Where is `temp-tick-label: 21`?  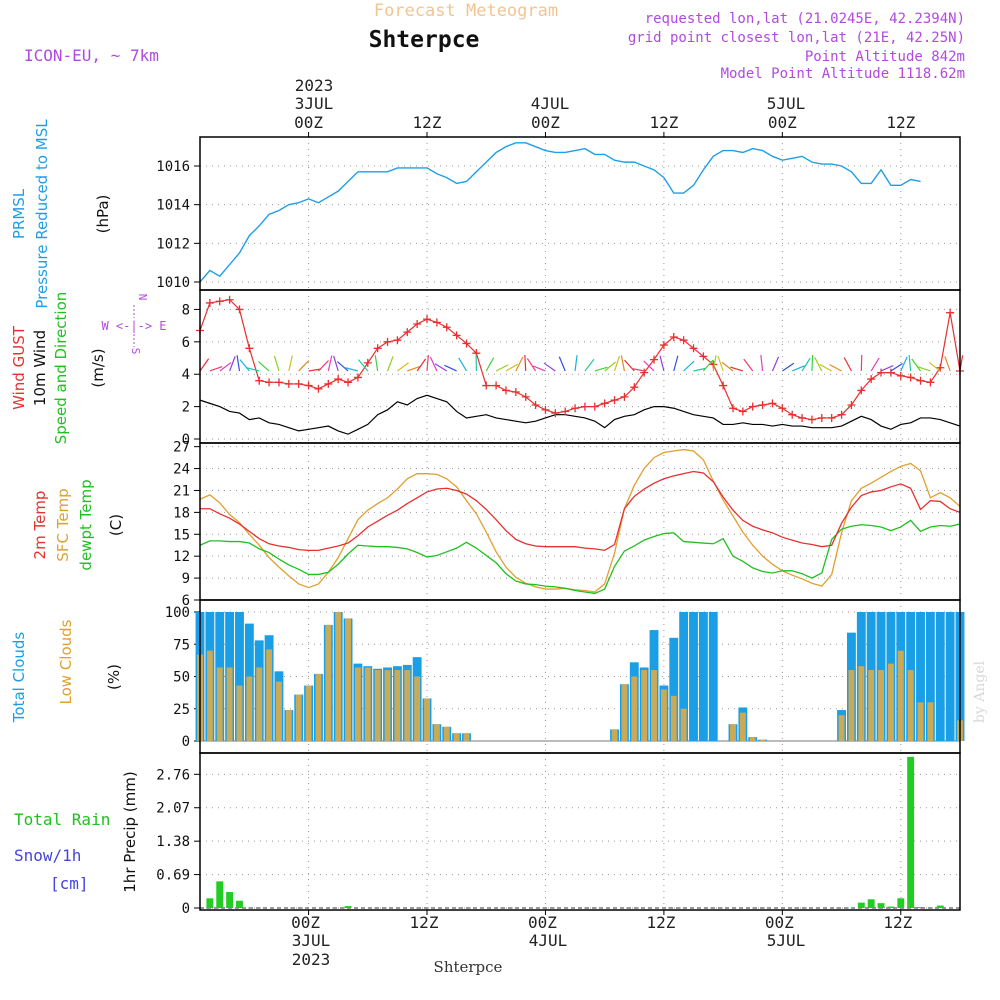 temp-tick-label: 21 is located at coordinates (181, 491).